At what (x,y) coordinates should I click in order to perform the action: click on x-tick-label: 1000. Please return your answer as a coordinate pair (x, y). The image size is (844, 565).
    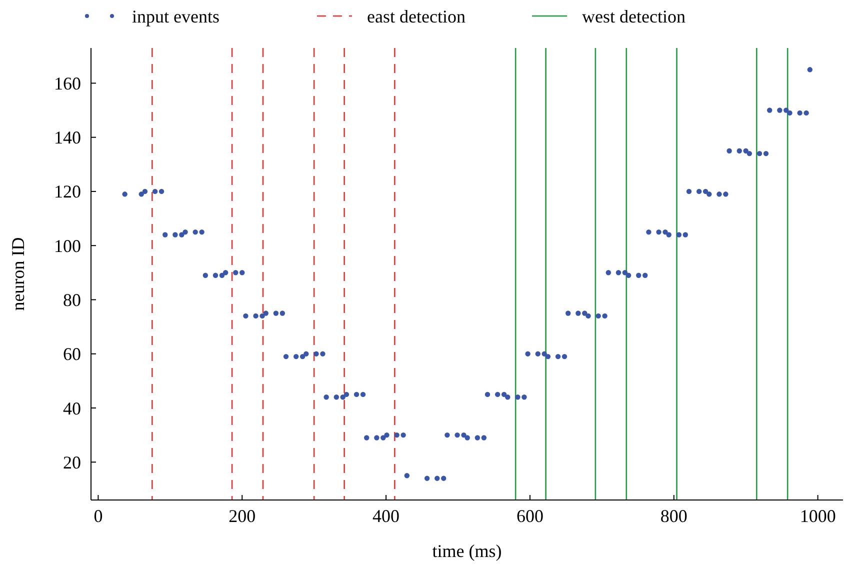
    Looking at the image, I should click on (818, 516).